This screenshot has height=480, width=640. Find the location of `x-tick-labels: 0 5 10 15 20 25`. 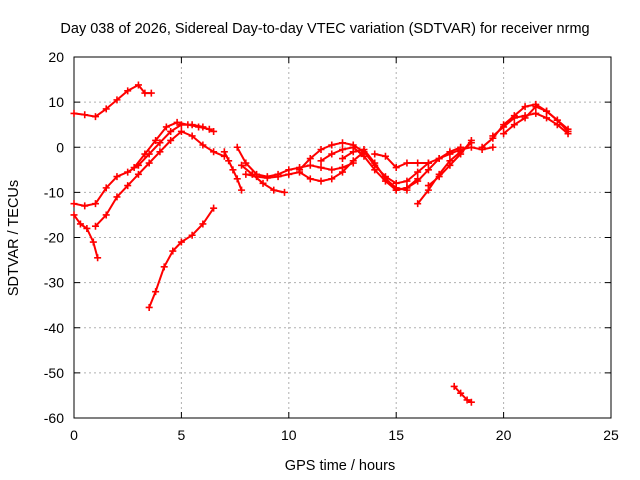

x-tick-labels: 0 5 10 15 20 25 is located at coordinates (344, 435).